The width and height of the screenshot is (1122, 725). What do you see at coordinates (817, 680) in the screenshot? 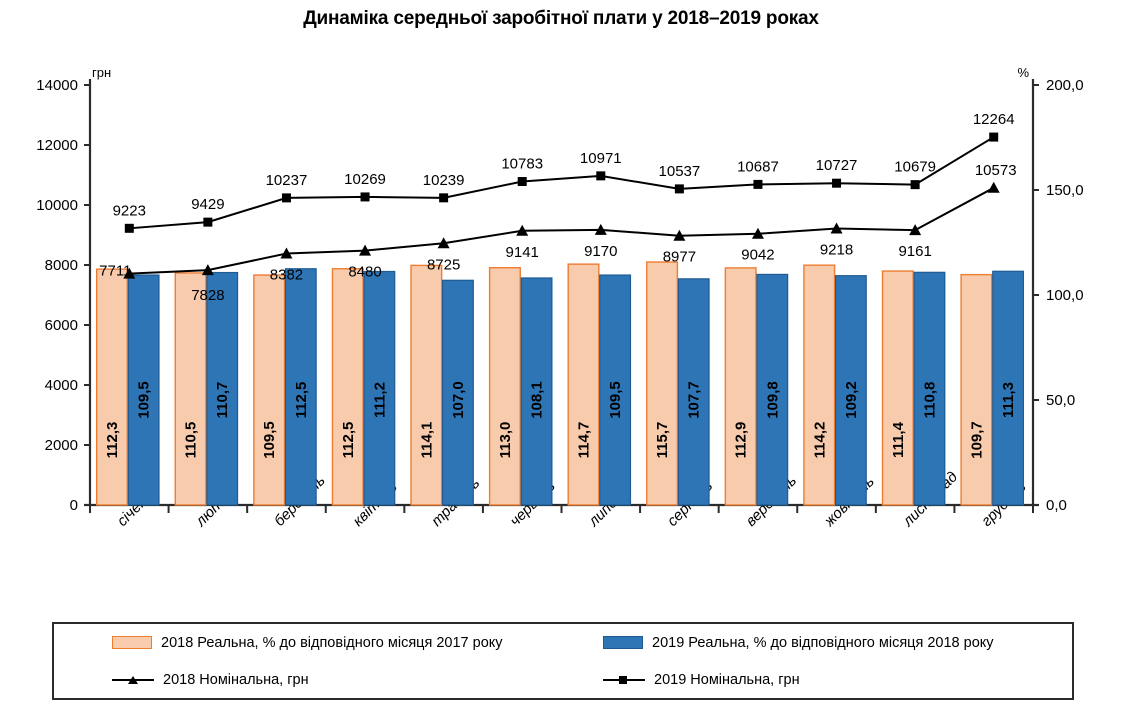
I see `legend-item-2019-nominal: 2019 Номінальна, грн` at bounding box center [817, 680].